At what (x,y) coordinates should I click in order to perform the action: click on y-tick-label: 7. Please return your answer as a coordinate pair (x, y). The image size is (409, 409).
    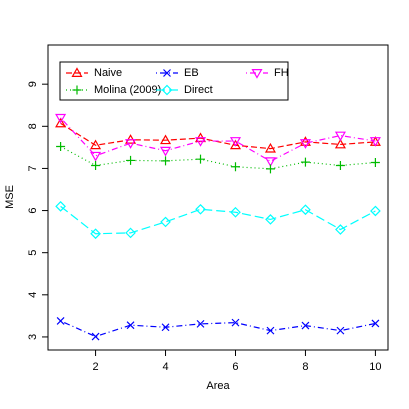
    Looking at the image, I should click on (33, 168).